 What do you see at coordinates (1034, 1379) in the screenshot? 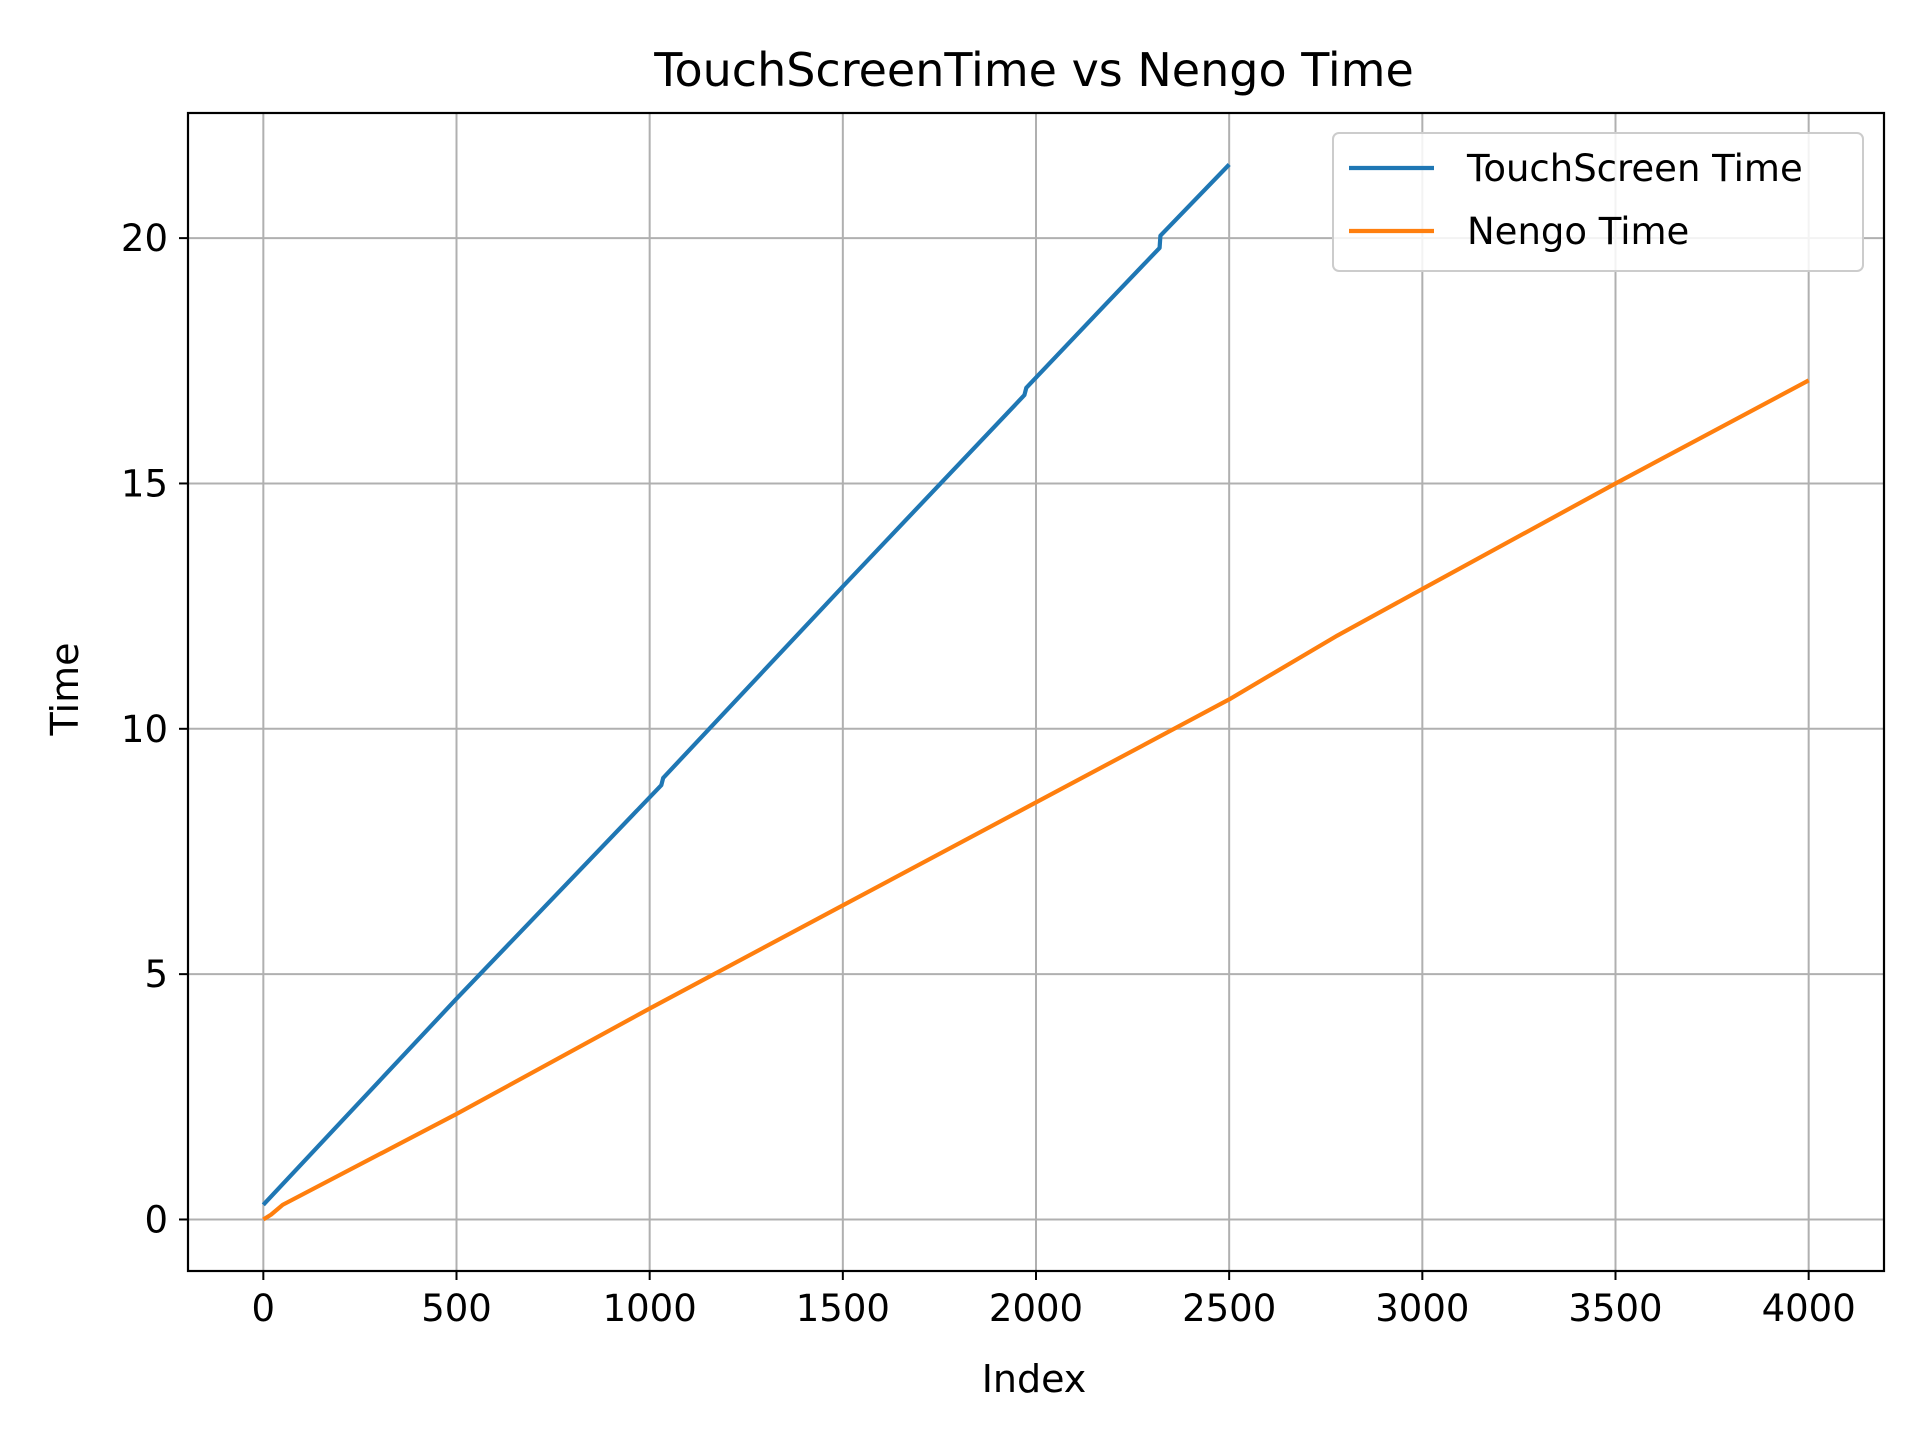
I see `x-axis-label: Index` at bounding box center [1034, 1379].